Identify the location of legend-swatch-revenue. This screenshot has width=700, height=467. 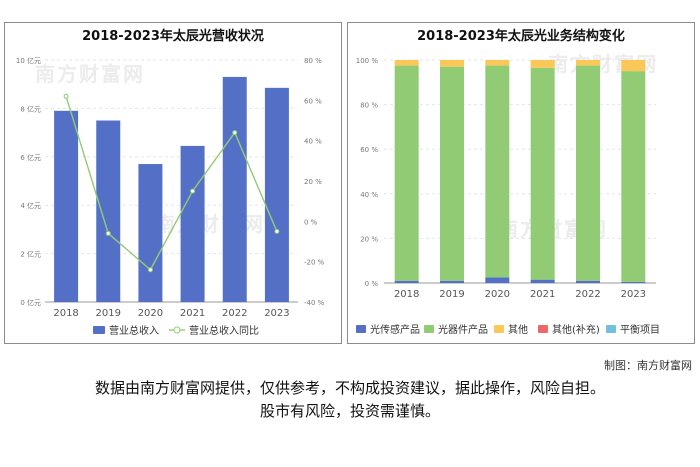
(99, 330).